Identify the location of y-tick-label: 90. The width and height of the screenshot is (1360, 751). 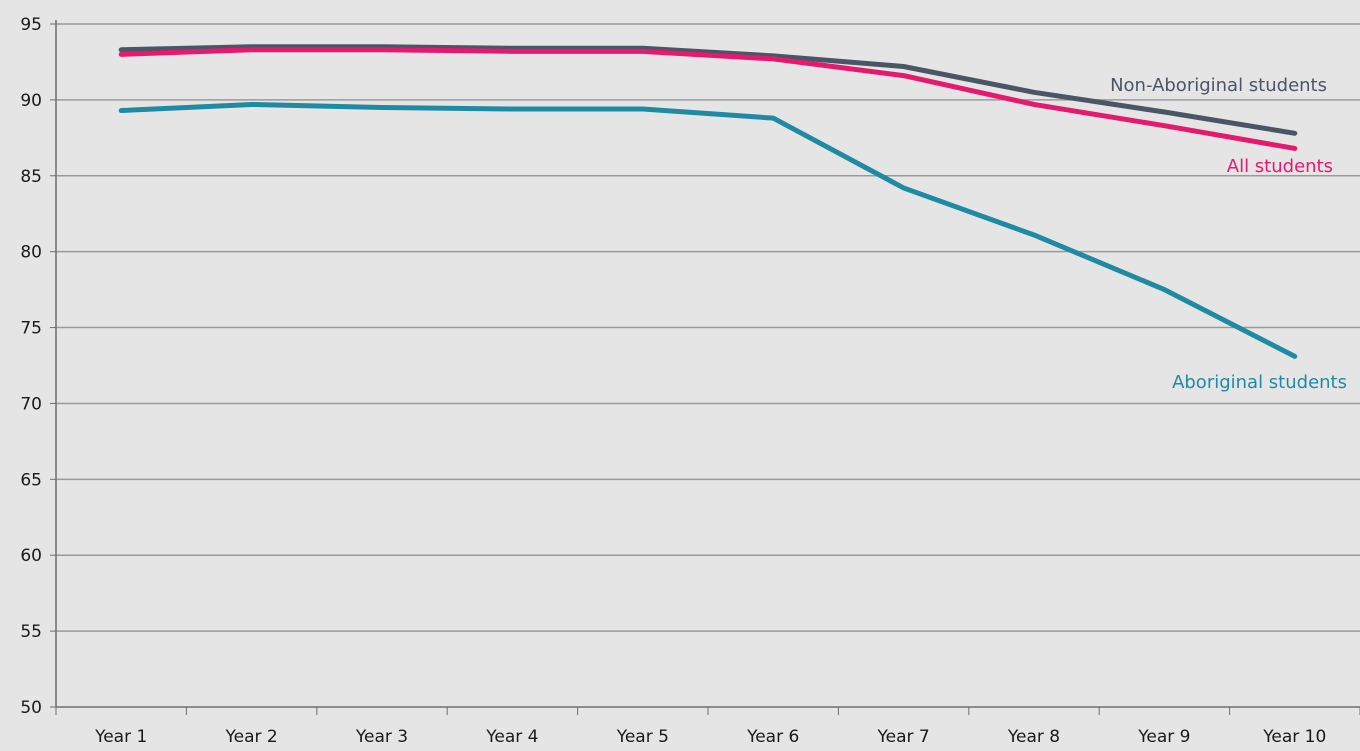
(31, 101).